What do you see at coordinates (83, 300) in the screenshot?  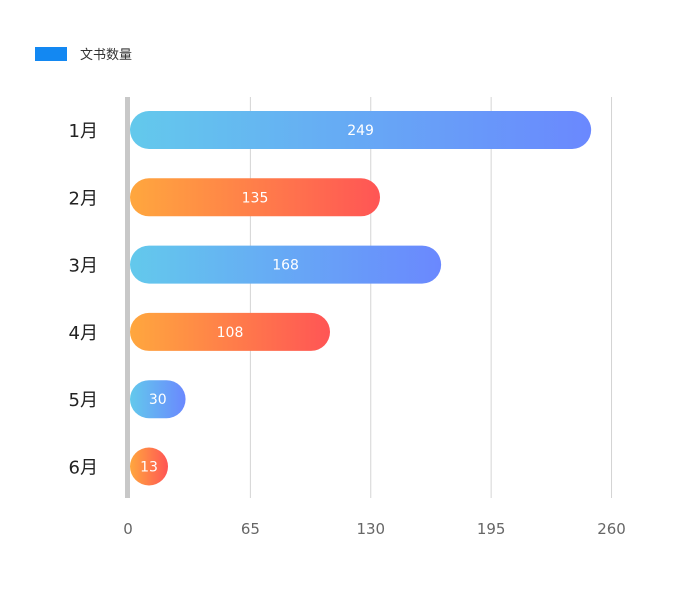 I see `category-labels: 1月 2月 3月 4月 5月 6月` at bounding box center [83, 300].